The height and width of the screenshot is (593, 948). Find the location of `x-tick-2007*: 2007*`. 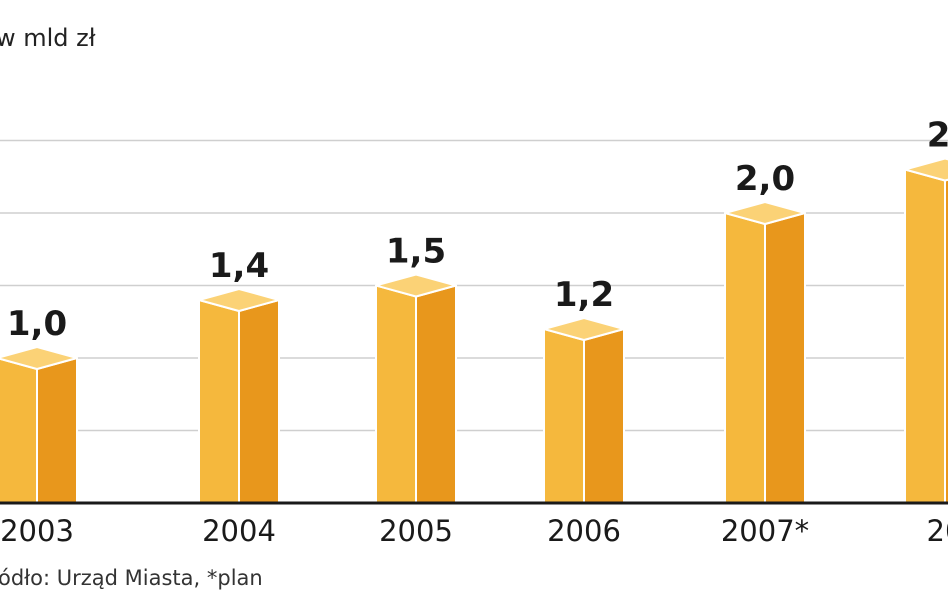

x-tick-2007*: 2007* is located at coordinates (765, 531).